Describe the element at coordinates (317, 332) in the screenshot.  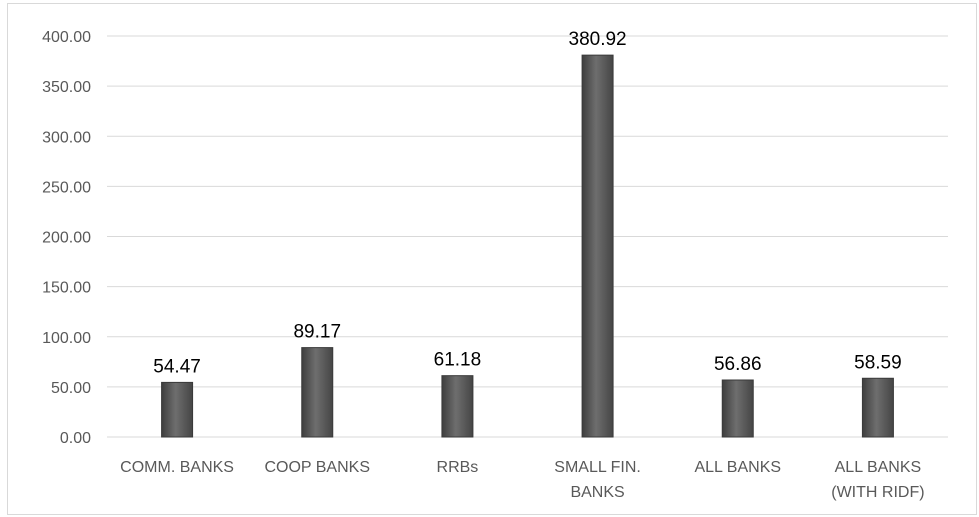
I see `data-label: 89.17` at that location.